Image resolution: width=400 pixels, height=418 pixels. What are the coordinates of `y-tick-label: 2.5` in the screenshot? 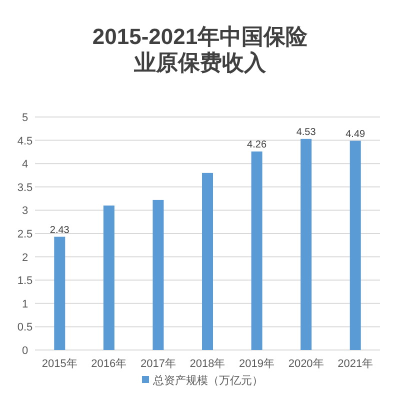 It's located at (25, 234).